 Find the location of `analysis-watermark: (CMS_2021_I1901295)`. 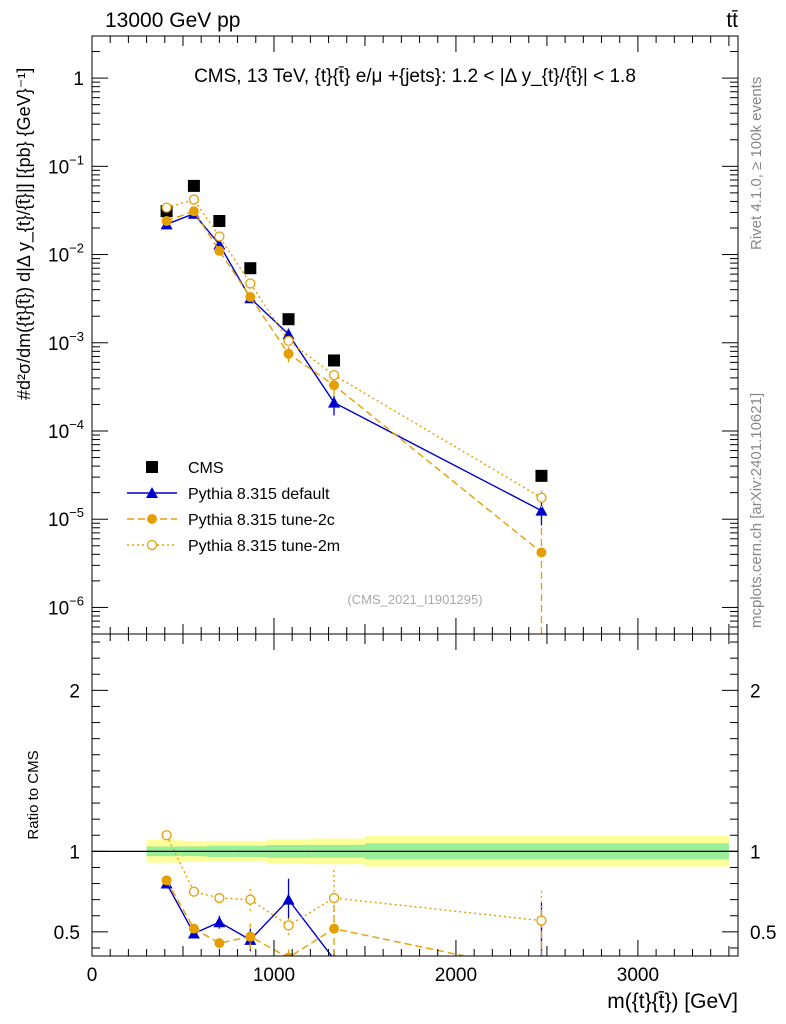

analysis-watermark: (CMS_2021_I1901295) is located at coordinates (414, 599).